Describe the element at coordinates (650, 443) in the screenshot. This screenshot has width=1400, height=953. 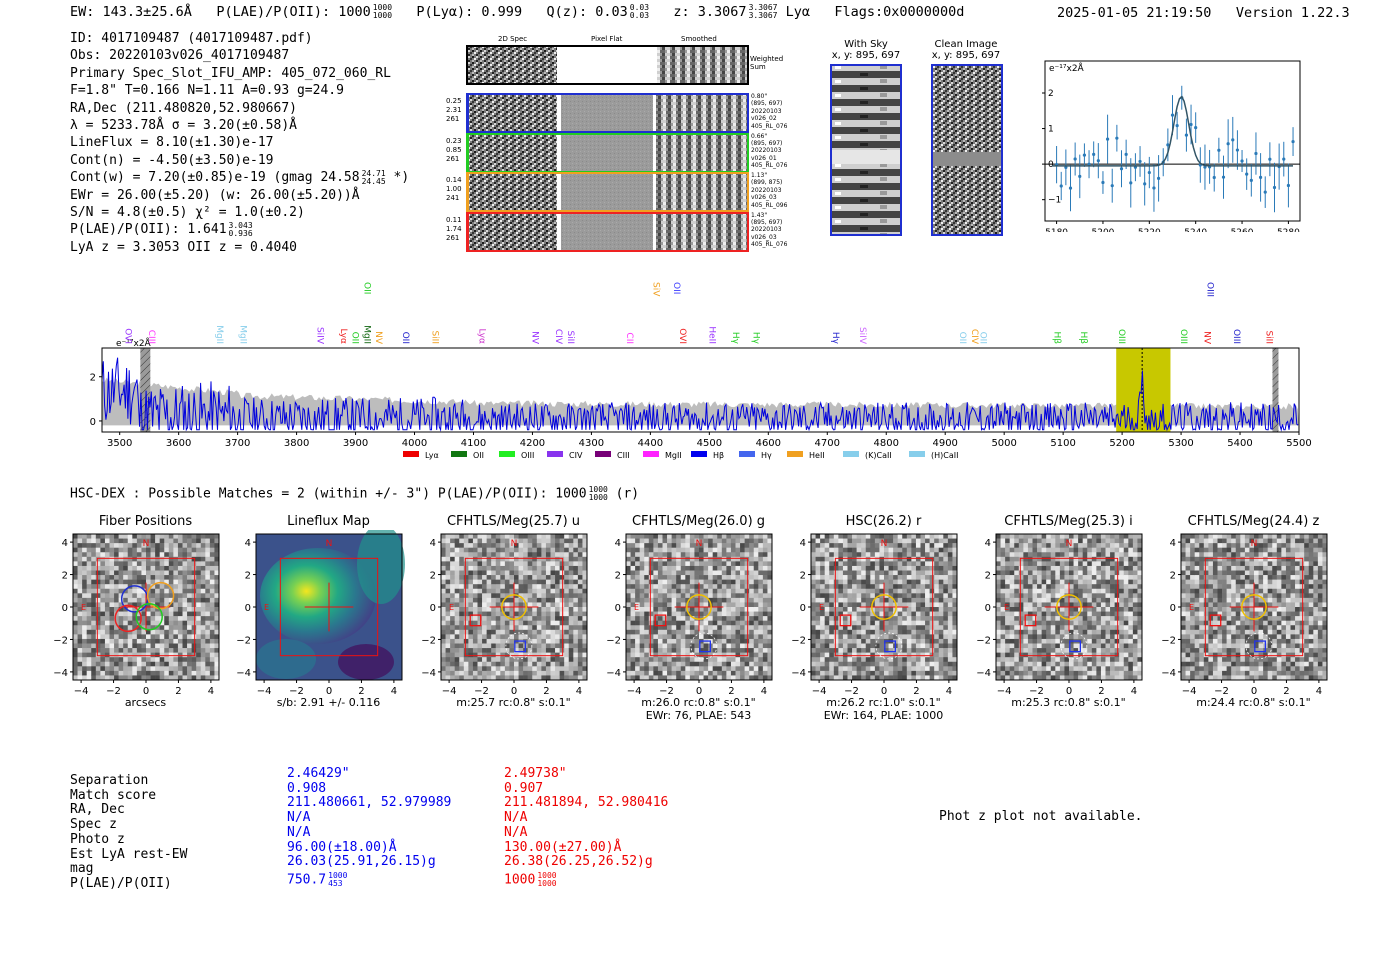
I see `spectrum-xtick: 4400` at that location.